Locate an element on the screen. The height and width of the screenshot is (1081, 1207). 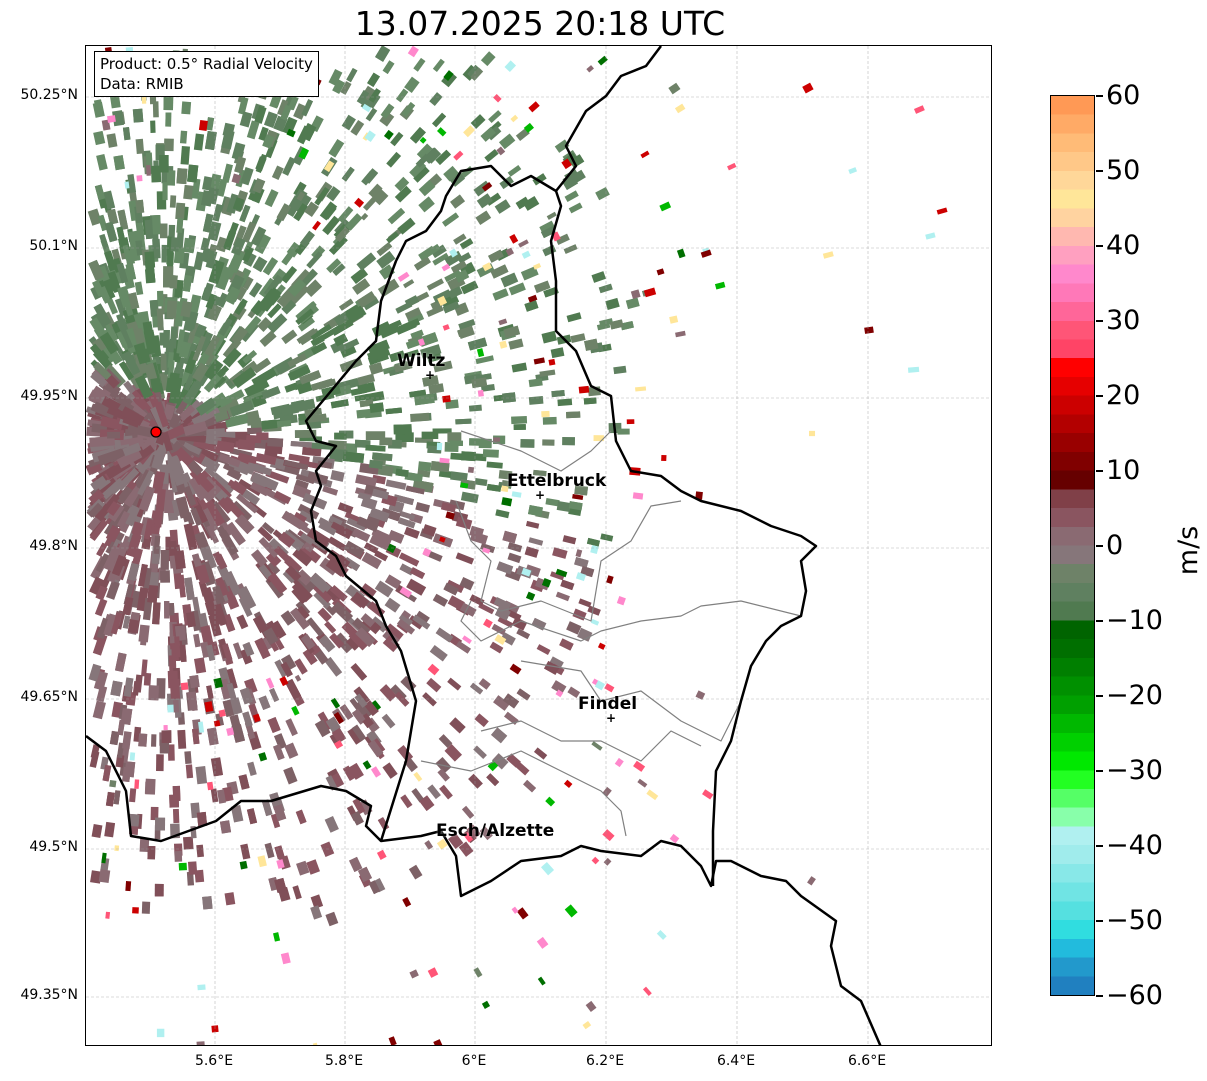
product-info-box: Product: 0.5° Radial Velocity Data: RMIB is located at coordinates (206, 74).